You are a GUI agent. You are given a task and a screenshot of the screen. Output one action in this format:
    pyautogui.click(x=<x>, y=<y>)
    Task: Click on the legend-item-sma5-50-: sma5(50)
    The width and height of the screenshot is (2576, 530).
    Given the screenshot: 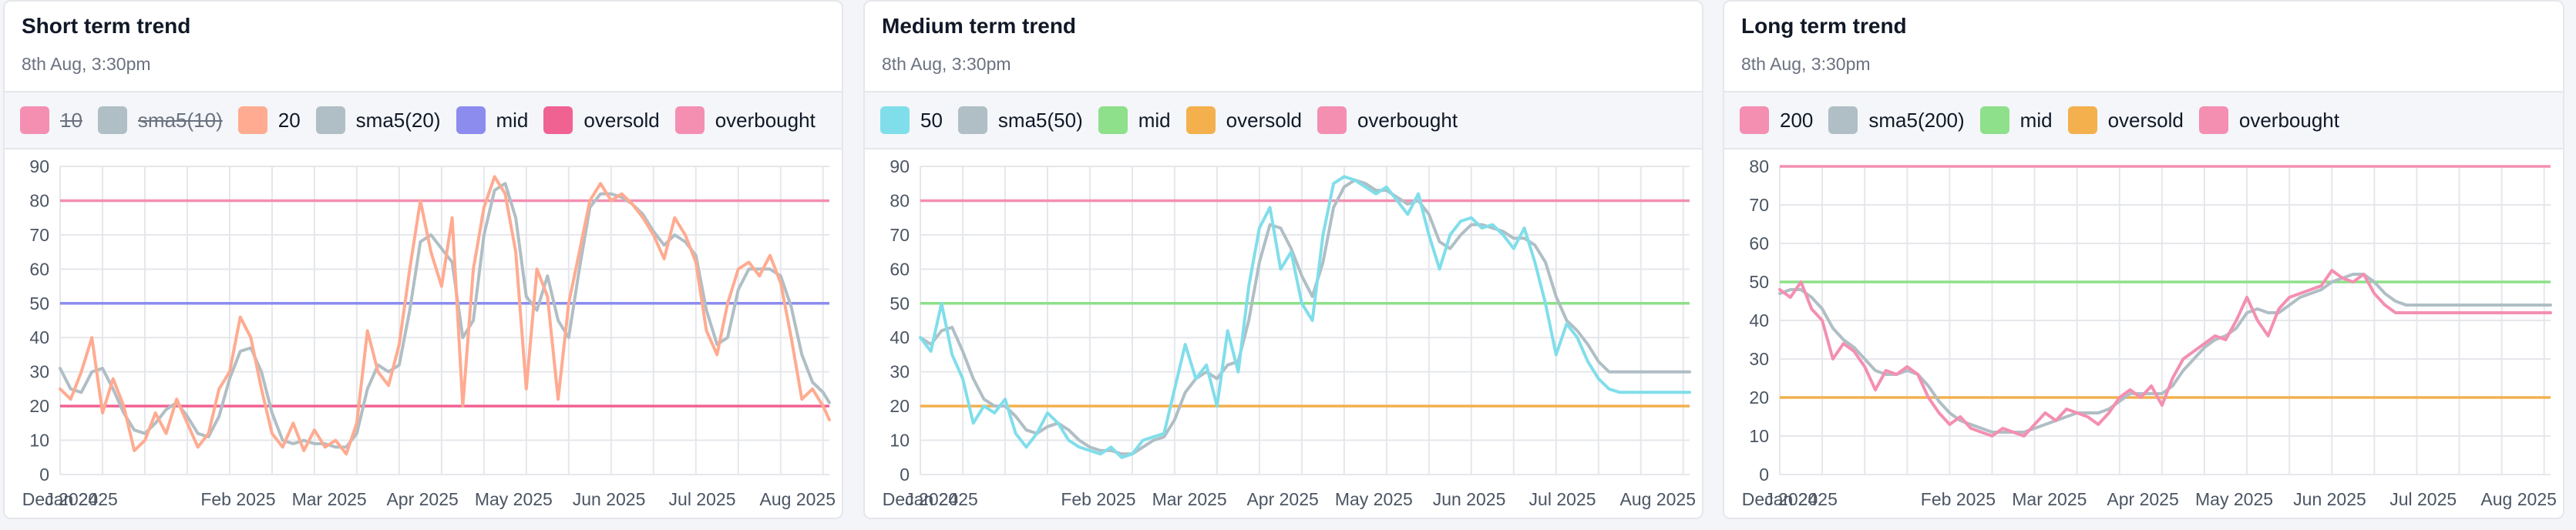 What is the action you would take?
    pyautogui.click(x=1020, y=120)
    